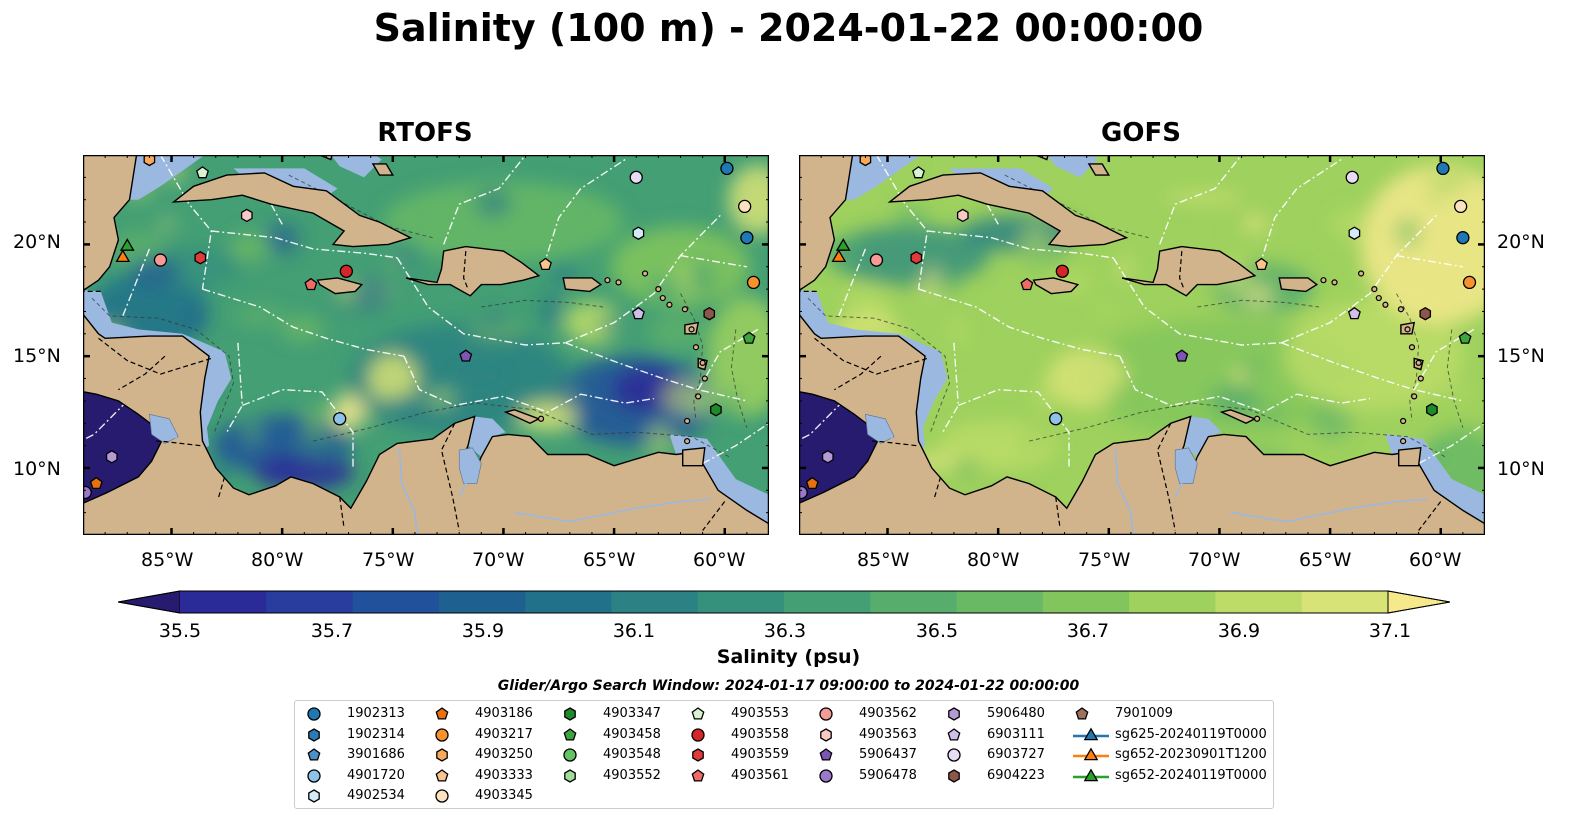  What do you see at coordinates (504, 775) in the screenshot?
I see `legend-label: 4903333` at bounding box center [504, 775].